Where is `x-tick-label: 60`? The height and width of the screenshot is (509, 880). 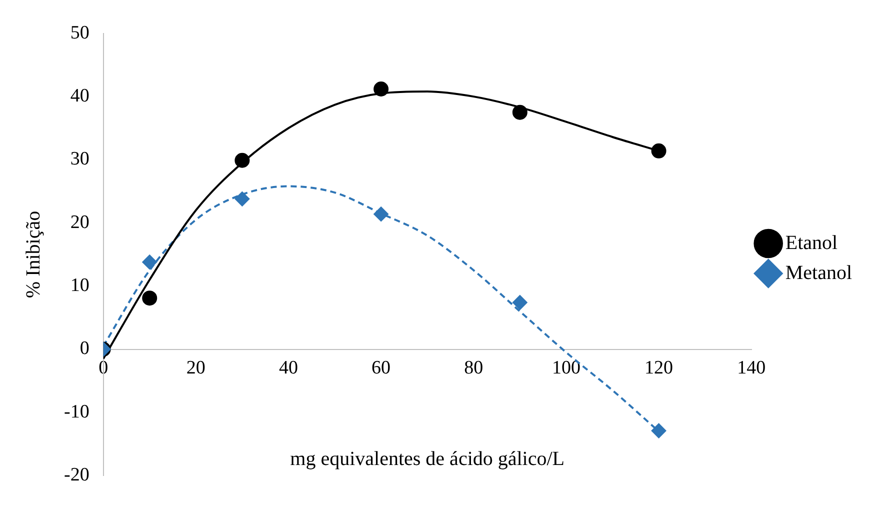 x-tick-label: 60 is located at coordinates (381, 368).